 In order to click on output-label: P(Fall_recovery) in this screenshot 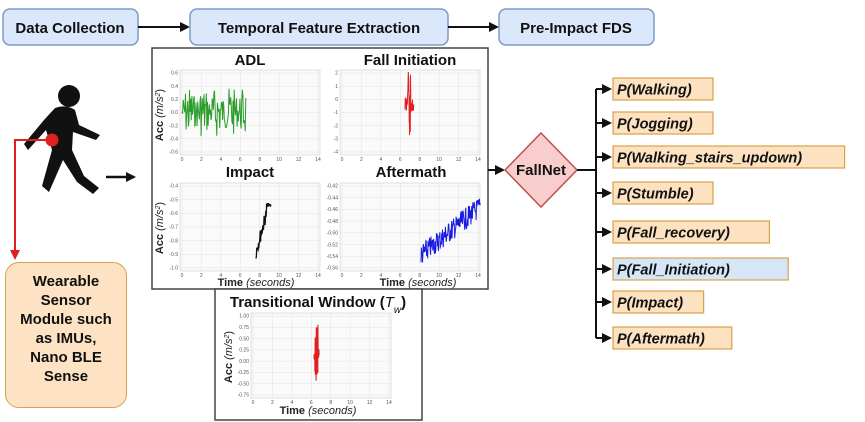, I will do `click(673, 234)`.